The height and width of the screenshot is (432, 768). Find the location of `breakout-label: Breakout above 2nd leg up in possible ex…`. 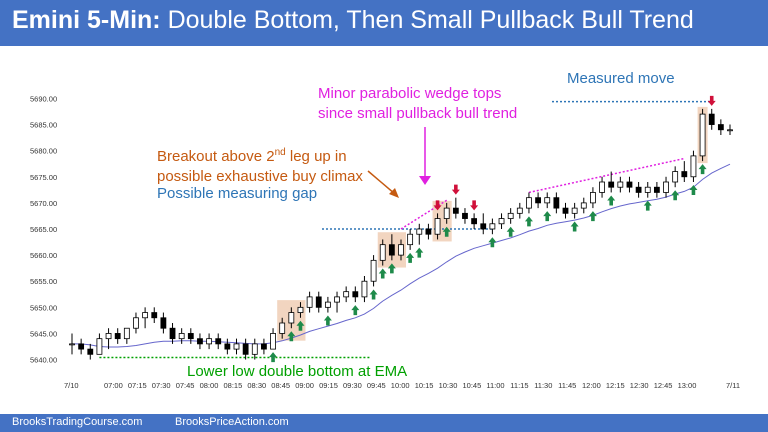

breakout-label: Breakout above 2nd leg up in possible ex… is located at coordinates (260, 165).